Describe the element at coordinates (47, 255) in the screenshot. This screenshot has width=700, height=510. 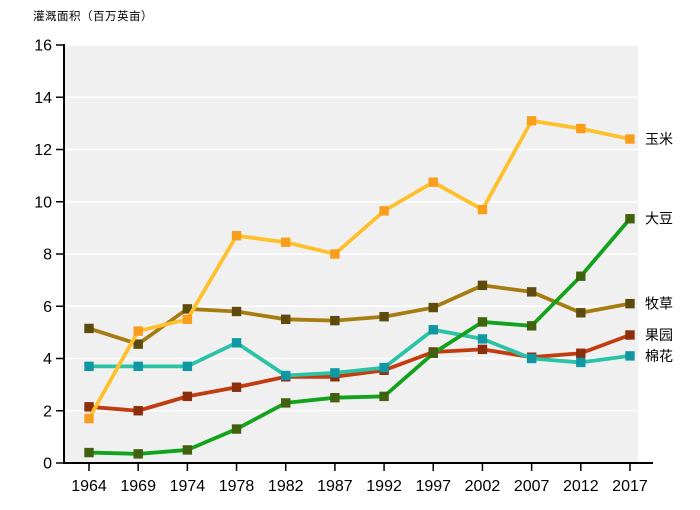
I see `y-tick-label: 8` at that location.